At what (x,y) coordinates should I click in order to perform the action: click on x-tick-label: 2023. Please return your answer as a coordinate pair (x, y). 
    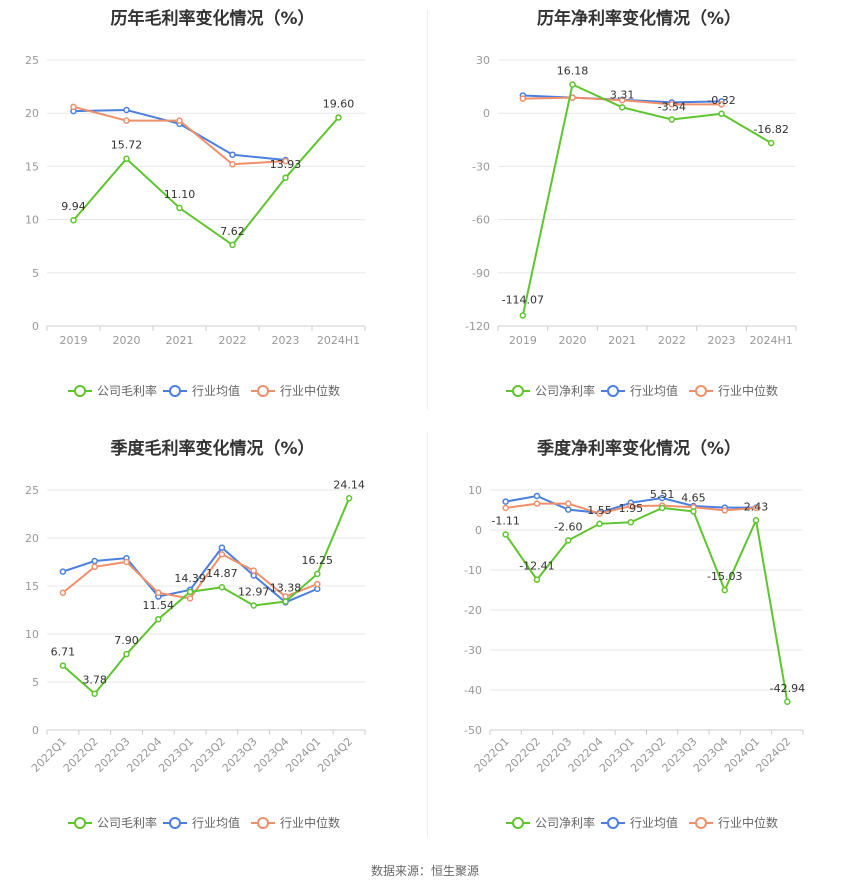
    Looking at the image, I should click on (722, 340).